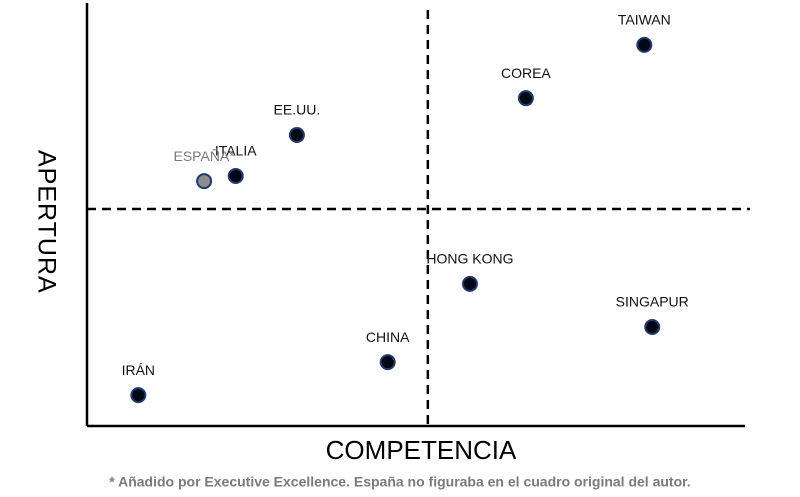 Image resolution: width=800 pixels, height=497 pixels. Describe the element at coordinates (526, 73) in the screenshot. I see `point-label: COREA` at that location.